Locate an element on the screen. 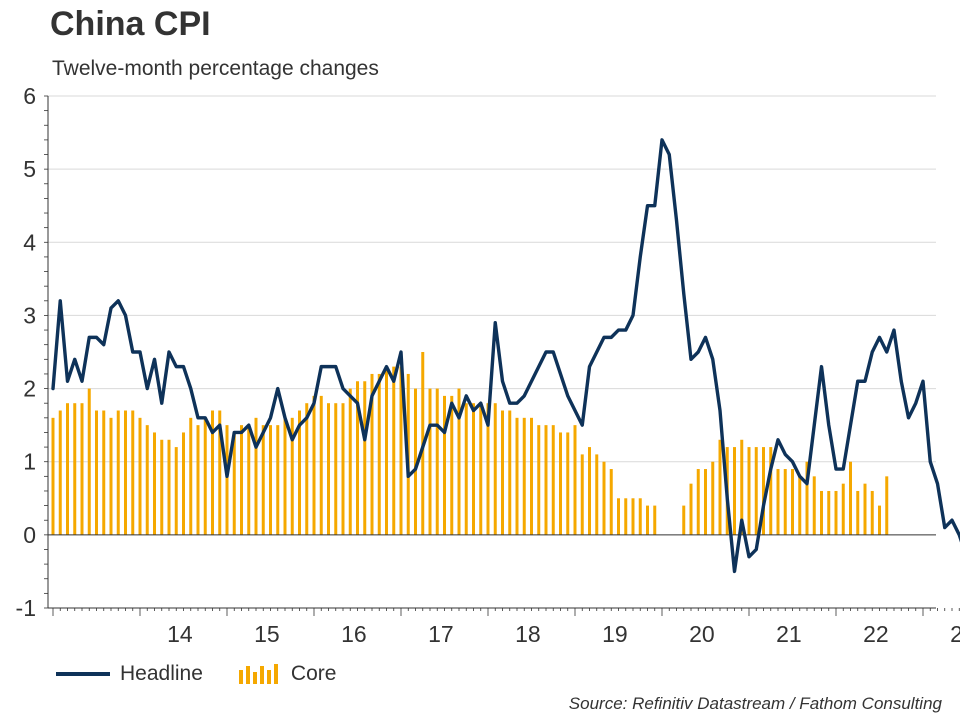 The height and width of the screenshot is (720, 960). y-tick-label: 2 is located at coordinates (29, 389).